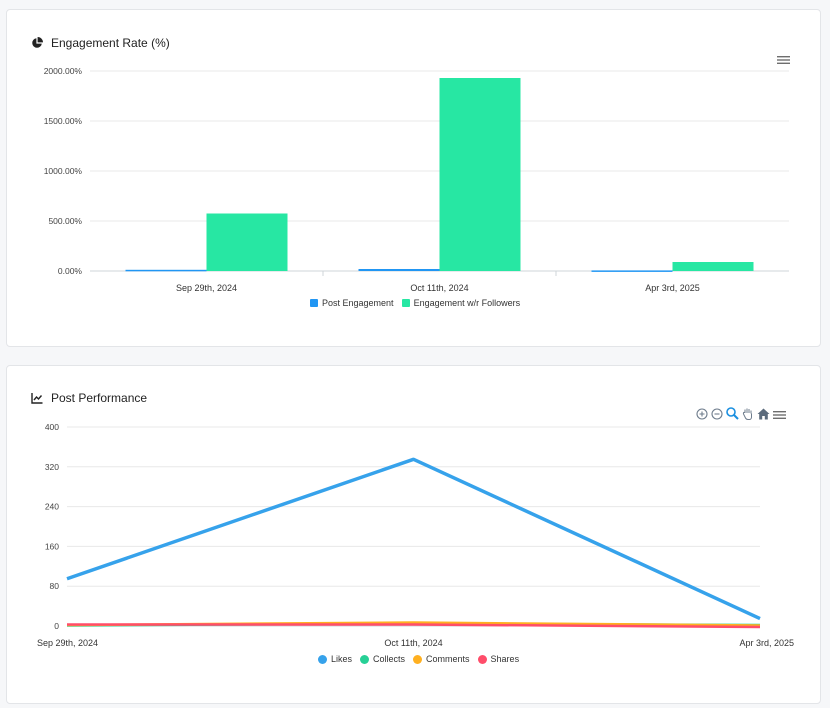  I want to click on legend-item-post-engagement: Post Engagement, so click(352, 303).